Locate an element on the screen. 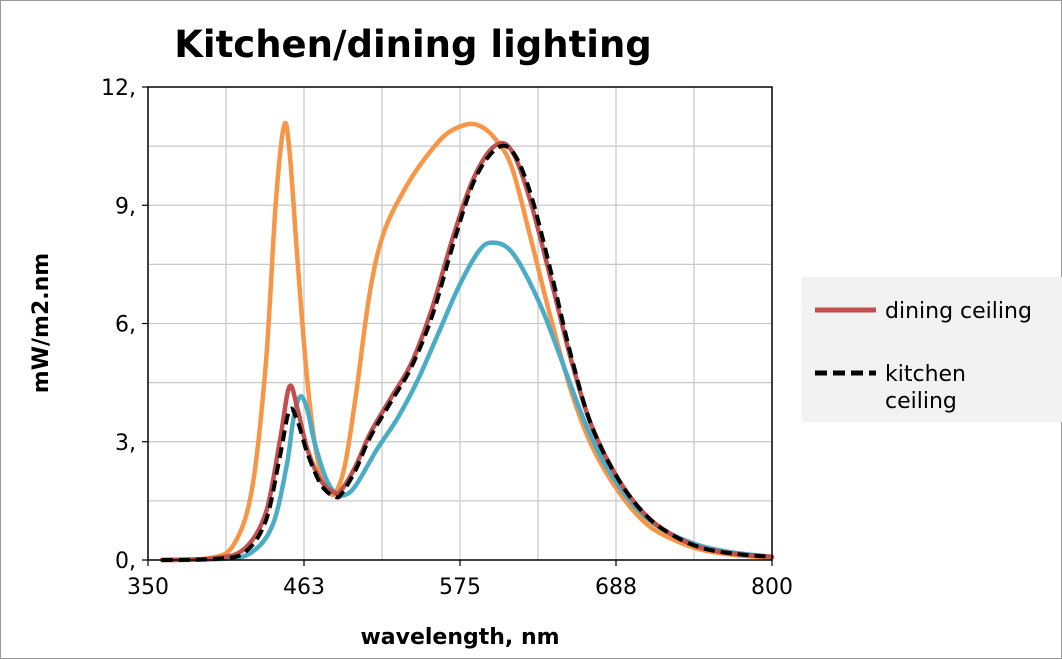 This screenshot has height=660, width=1062. y-tick-label: 9, is located at coordinates (125, 206).